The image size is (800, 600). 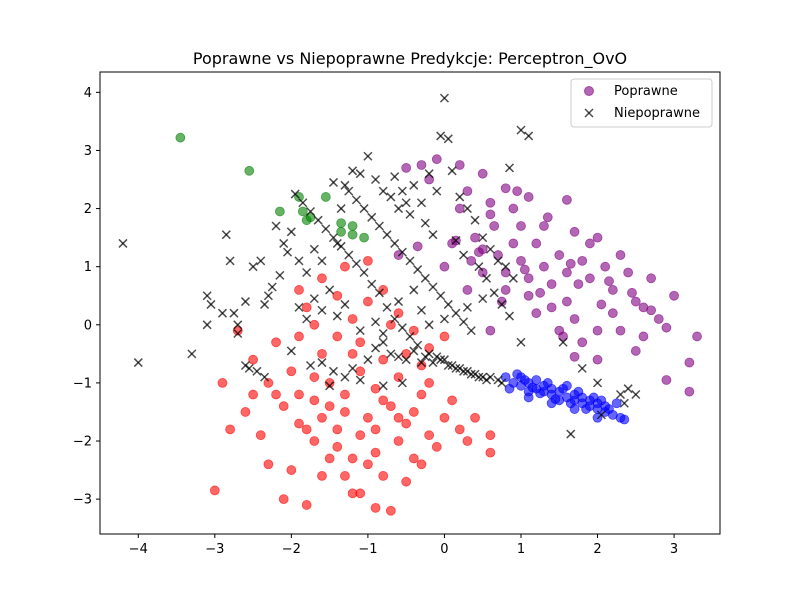 I want to click on legend: Poprawne Niepoprawne, so click(x=641, y=103).